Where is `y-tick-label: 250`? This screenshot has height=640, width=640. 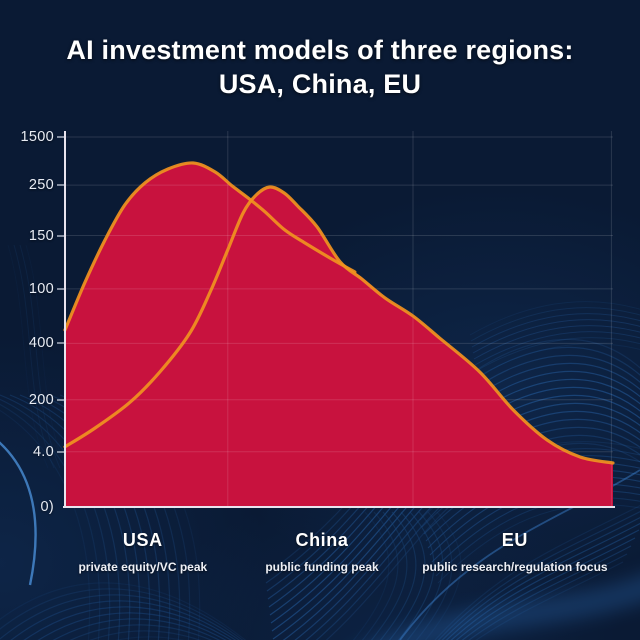 y-tick-label: 250 is located at coordinates (41, 185).